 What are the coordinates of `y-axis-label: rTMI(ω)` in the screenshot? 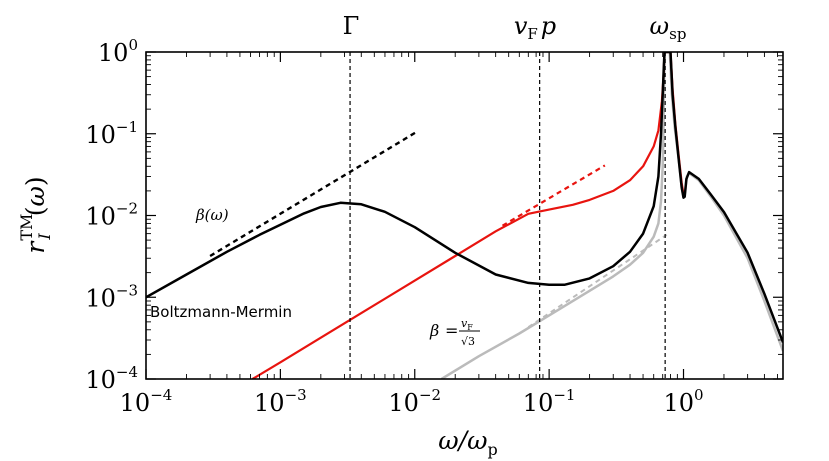 It's located at (35, 214).